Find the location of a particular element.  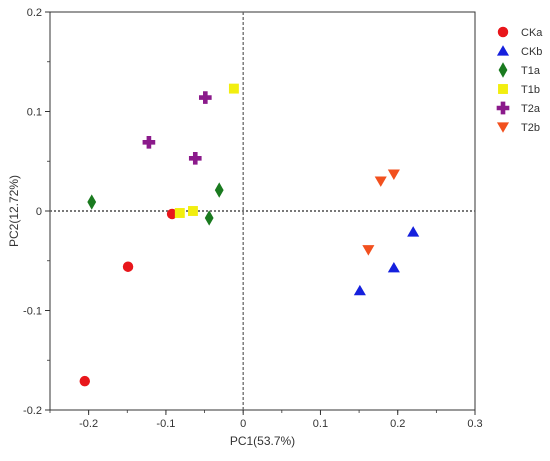

y-axis-title: PC2(12.72%) is located at coordinates (14, 211).